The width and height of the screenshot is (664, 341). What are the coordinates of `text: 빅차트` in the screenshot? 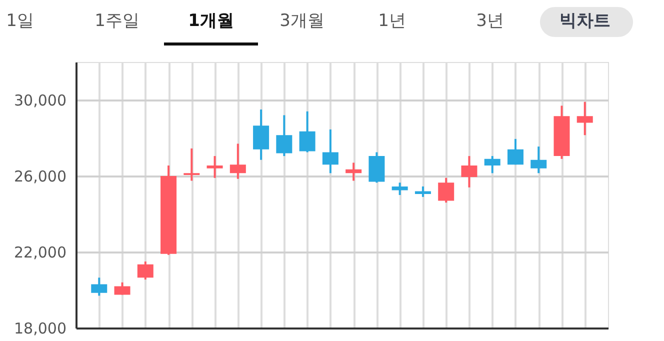 It's located at (585, 21).